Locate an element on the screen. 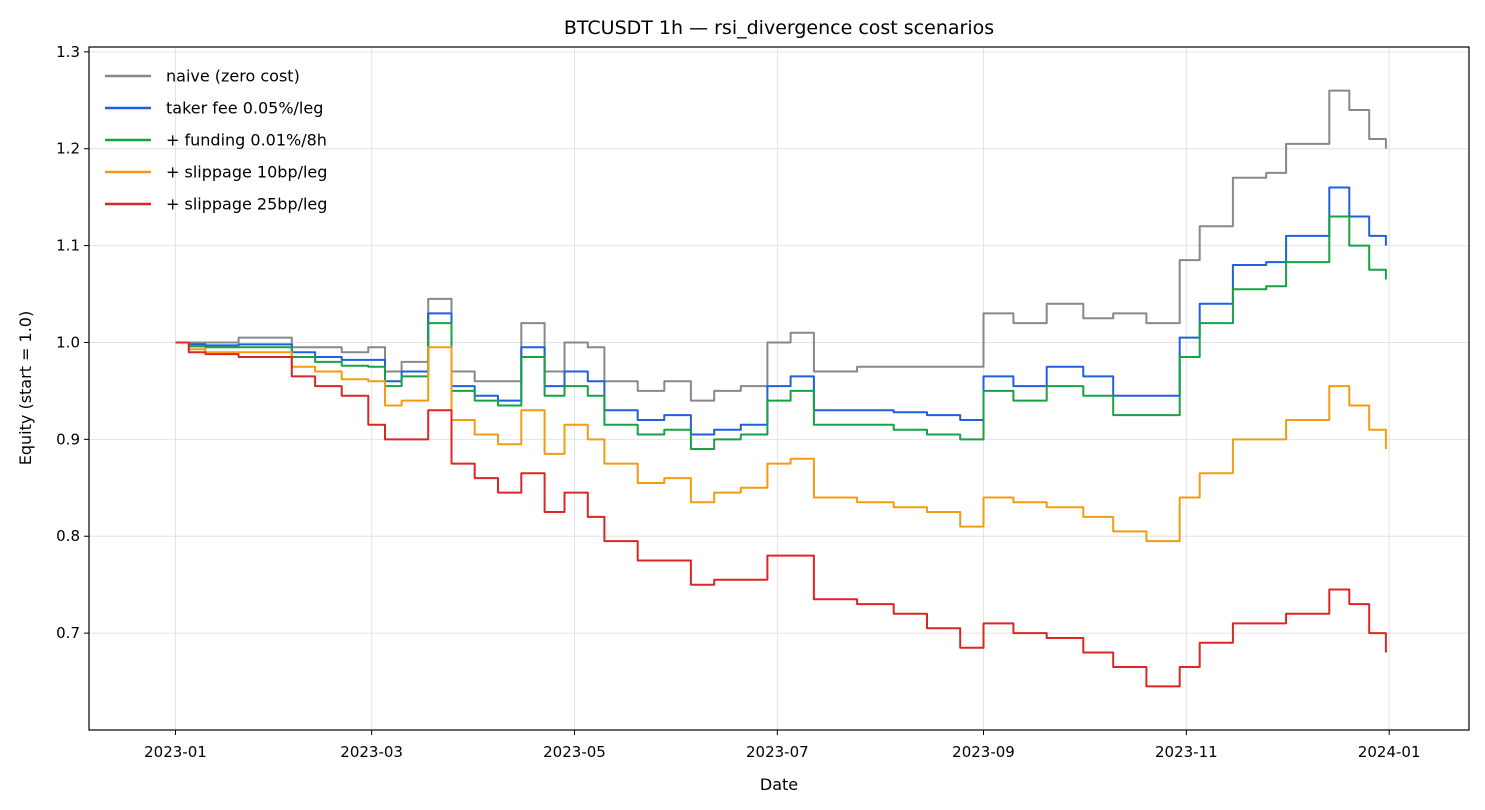  x-tick-label: 2023-01 is located at coordinates (175, 752).